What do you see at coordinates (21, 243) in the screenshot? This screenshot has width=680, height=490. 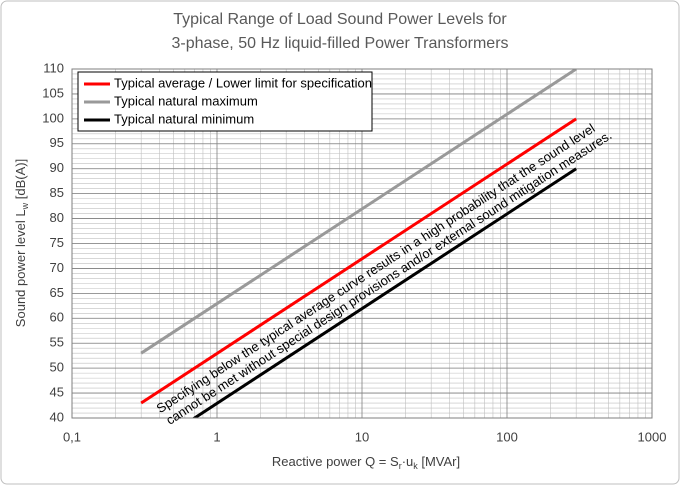 I see `y-axis-label: Sound power level Lw [dB(A)]` at bounding box center [21, 243].